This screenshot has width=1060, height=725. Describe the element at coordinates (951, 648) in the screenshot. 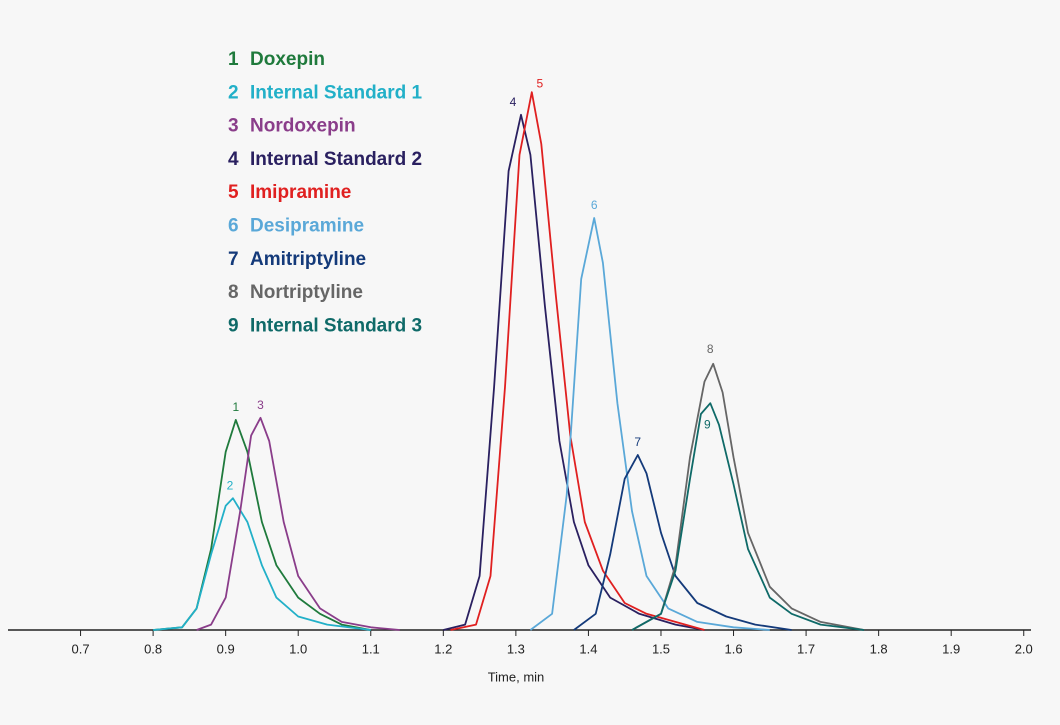

I see `x-tick-label: 1.9` at that location.